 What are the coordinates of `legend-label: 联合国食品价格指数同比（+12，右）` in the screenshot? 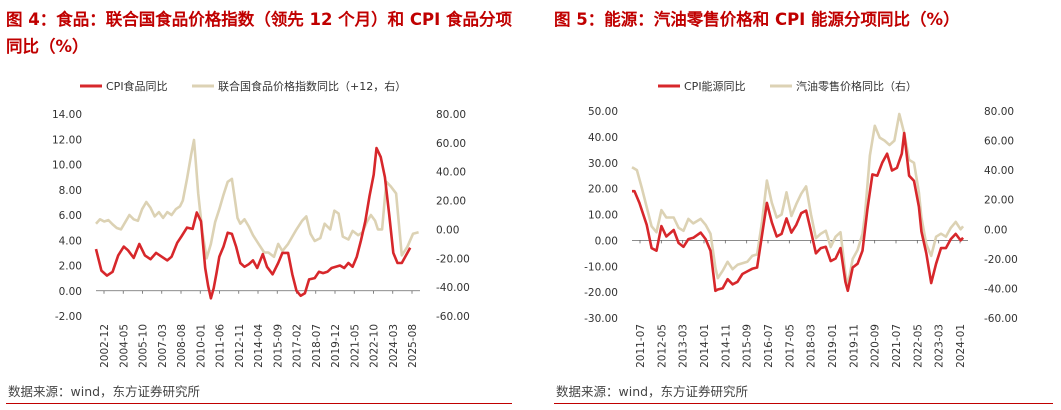 It's located at (312, 86).